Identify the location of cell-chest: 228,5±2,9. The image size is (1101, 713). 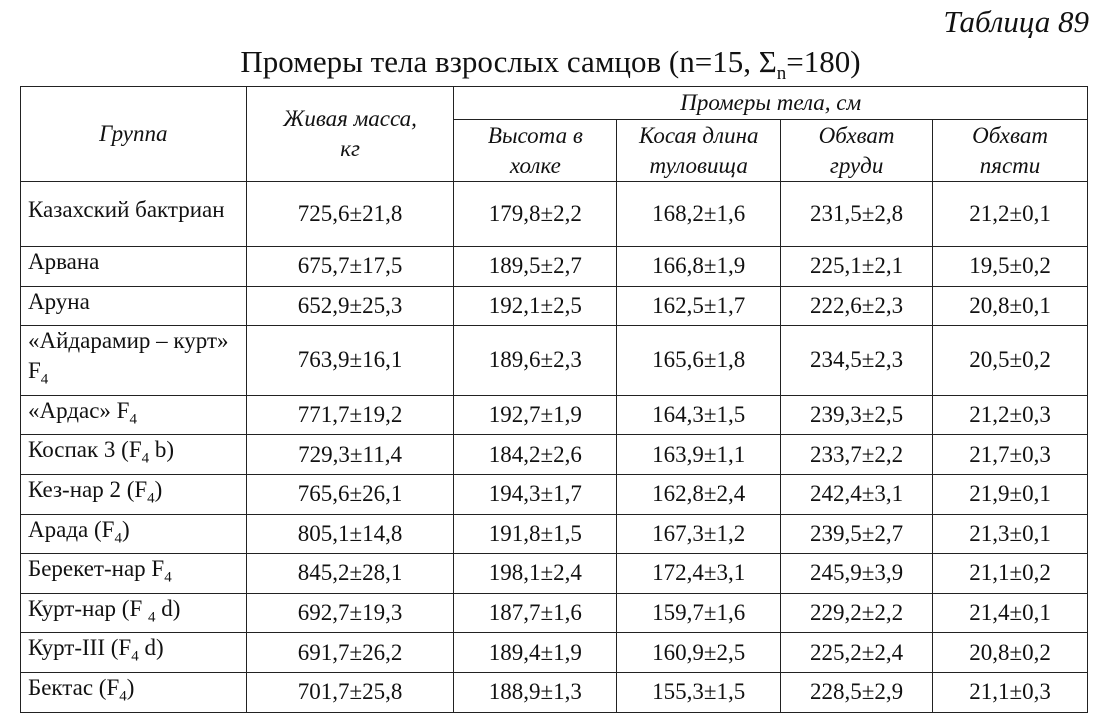
(857, 692).